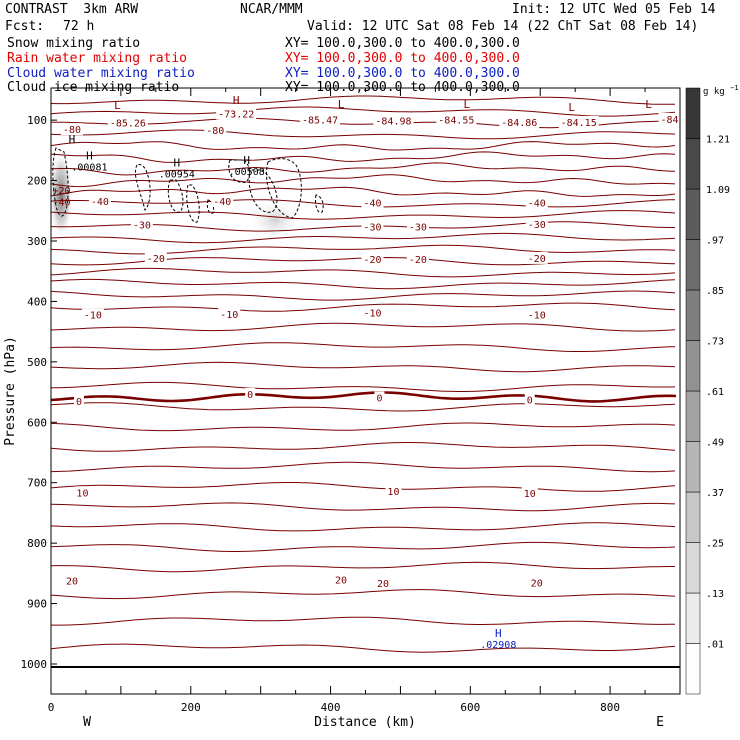 This screenshot has width=740, height=740. Describe the element at coordinates (37, 362) in the screenshot. I see `y-tick-label: 500` at that location.